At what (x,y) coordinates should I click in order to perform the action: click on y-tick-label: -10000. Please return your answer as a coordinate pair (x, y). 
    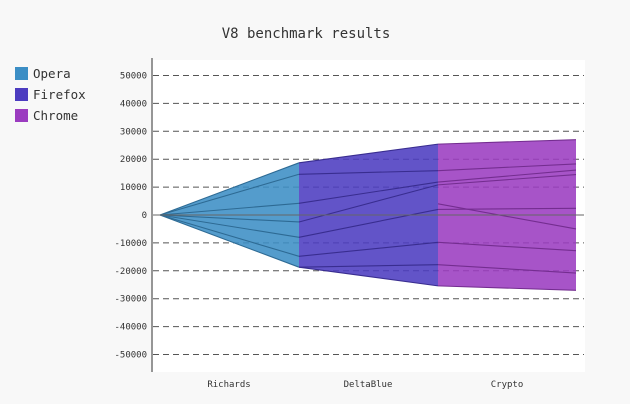
    Looking at the image, I should click on (130, 244).